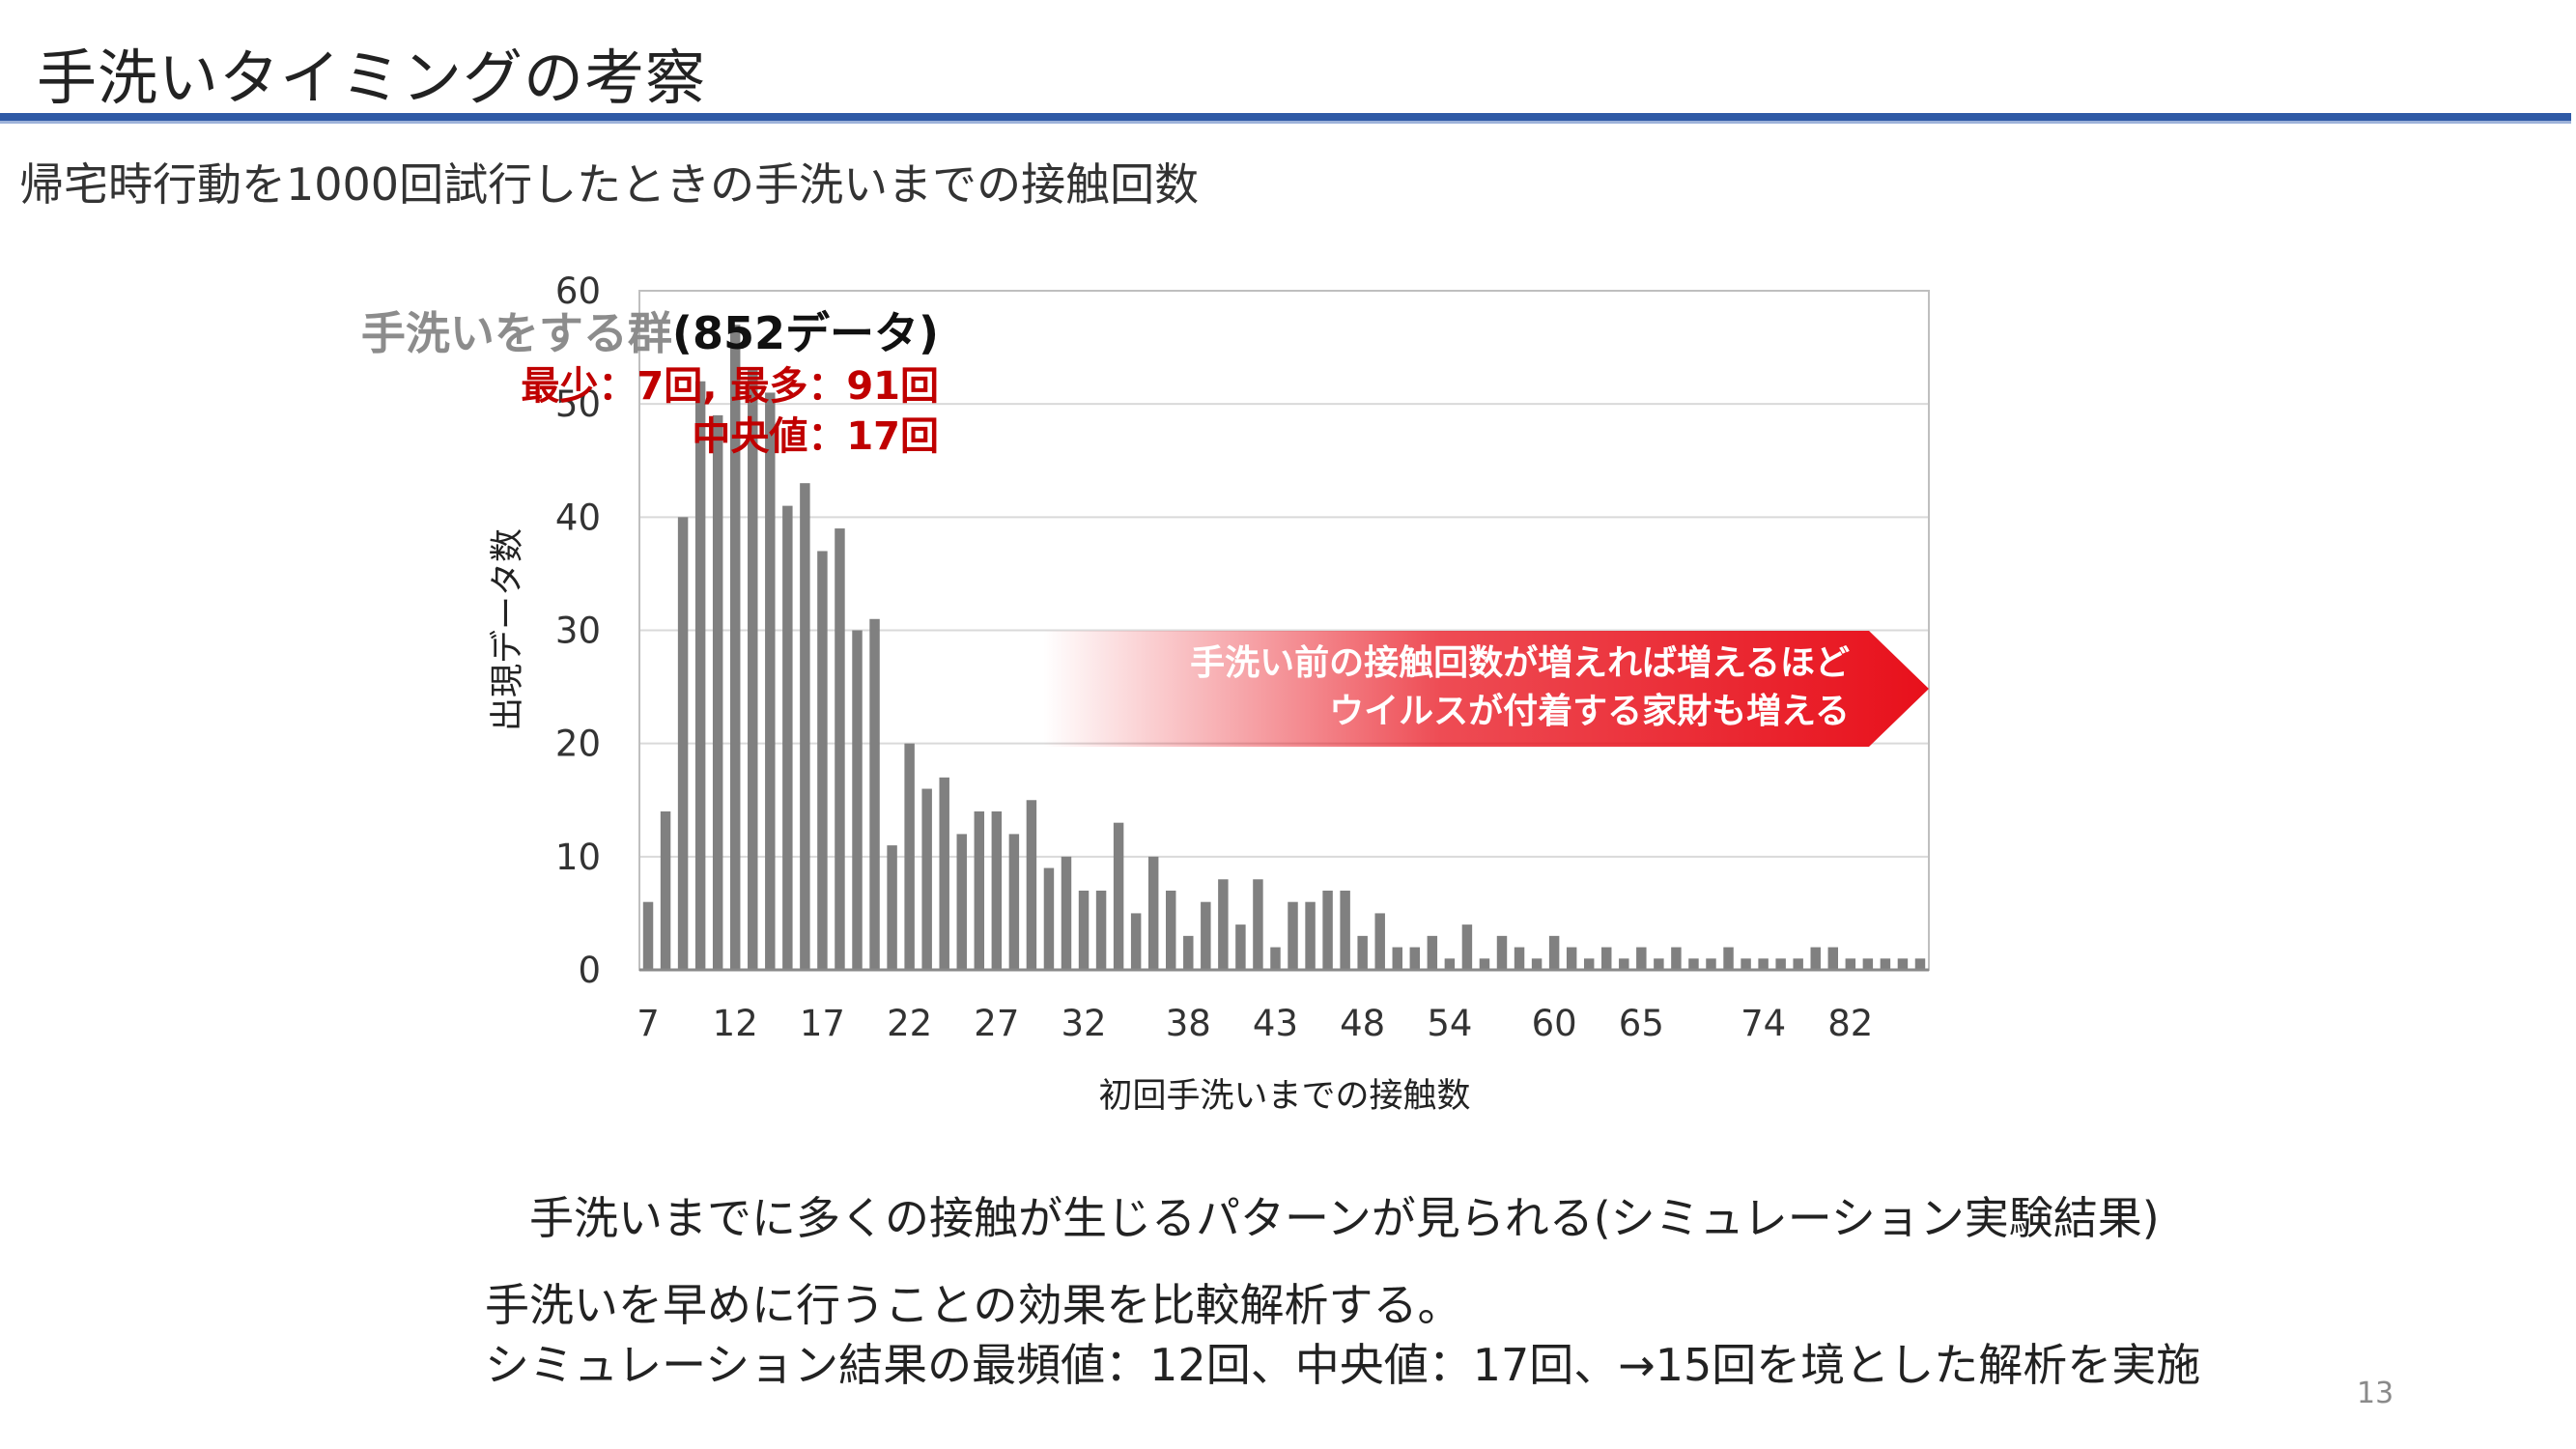  Describe the element at coordinates (909, 1024) in the screenshot. I see `x-tick-label: 22` at that location.